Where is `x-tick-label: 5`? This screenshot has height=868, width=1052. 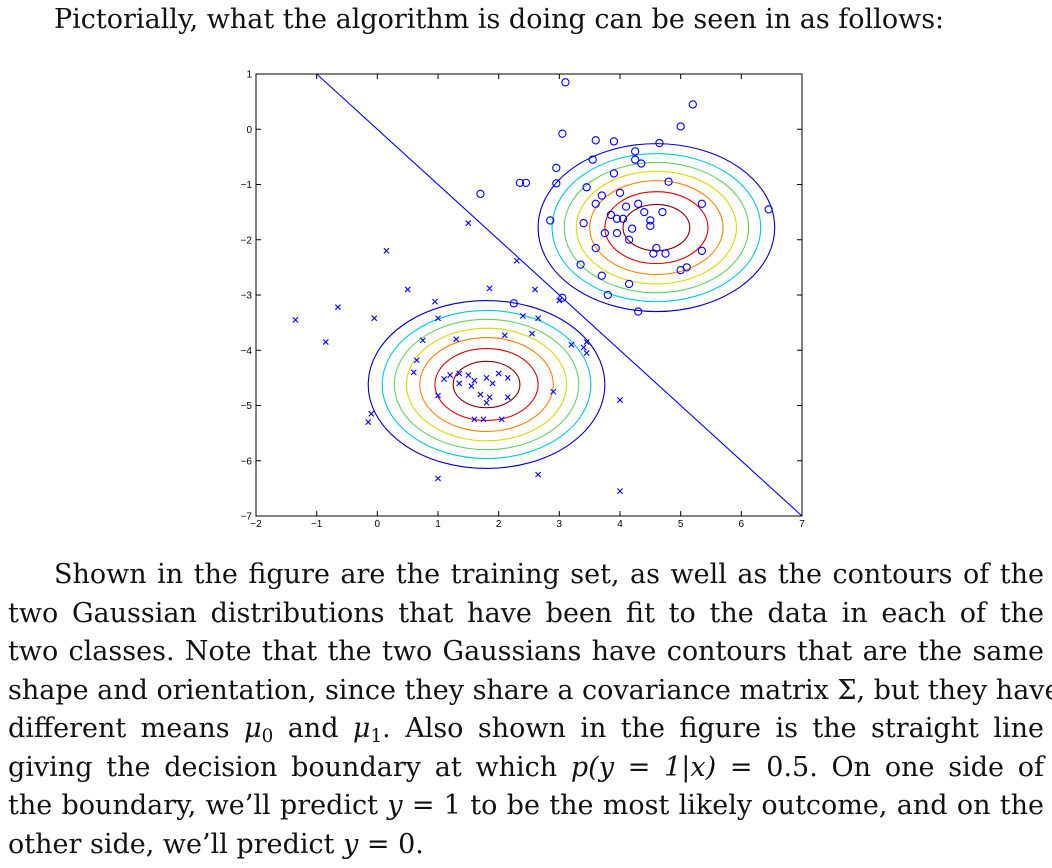 x-tick-label: 5 is located at coordinates (681, 524).